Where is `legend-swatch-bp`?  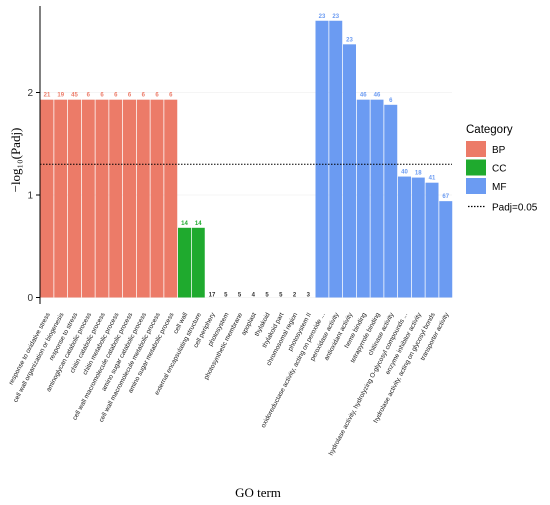
legend-swatch-bp is located at coordinates (476, 149).